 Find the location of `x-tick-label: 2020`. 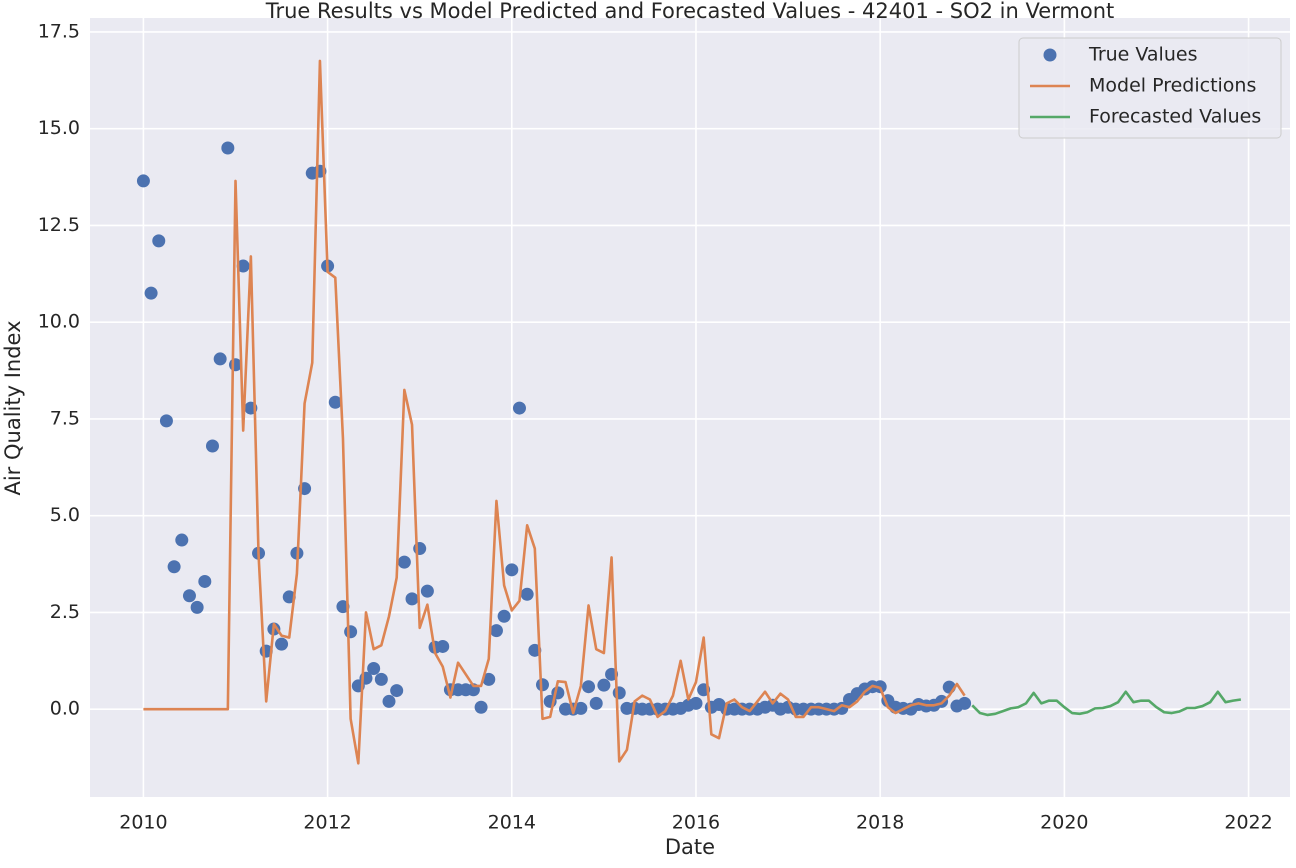

x-tick-label: 2020 is located at coordinates (1064, 823).